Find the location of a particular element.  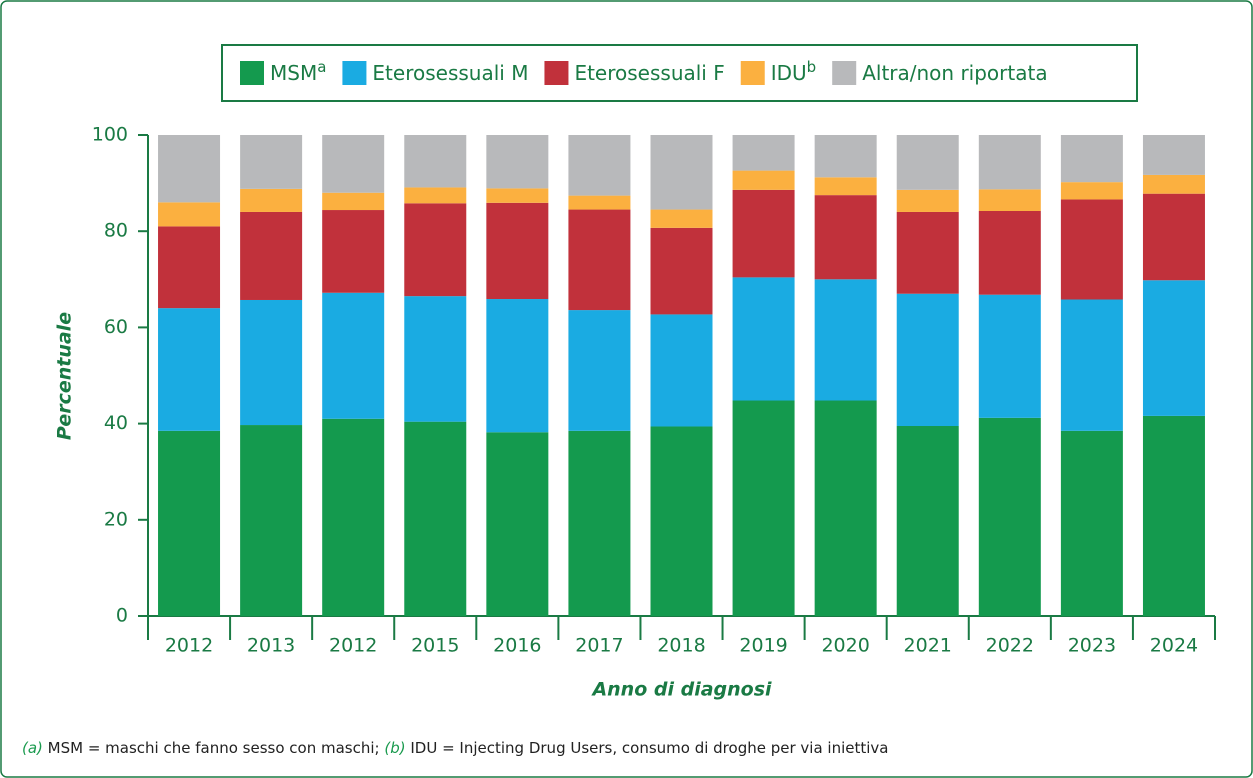

x-tick-label: 2013 is located at coordinates (271, 646).